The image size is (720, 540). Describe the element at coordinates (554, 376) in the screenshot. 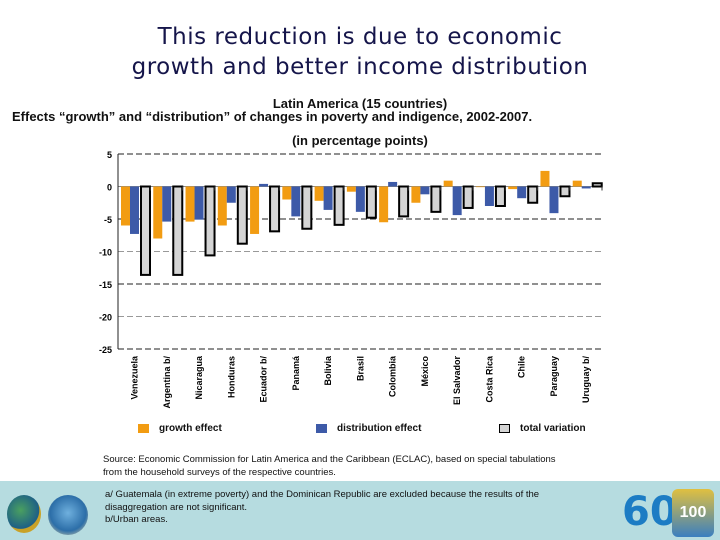

I see `x-tick-label: Paraguay` at that location.